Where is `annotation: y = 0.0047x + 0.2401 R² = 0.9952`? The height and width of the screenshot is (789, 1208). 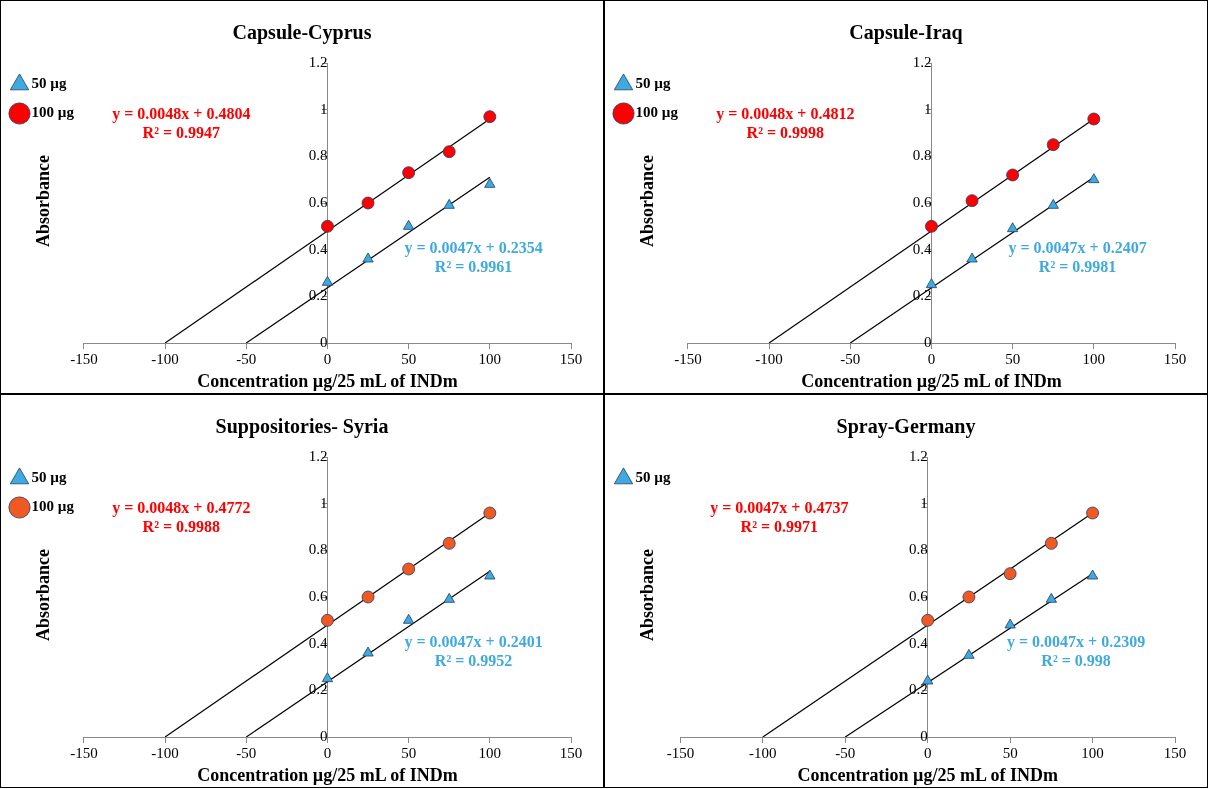
annotation: y = 0.0047x + 0.2401 R² = 0.9952 is located at coordinates (473, 651).